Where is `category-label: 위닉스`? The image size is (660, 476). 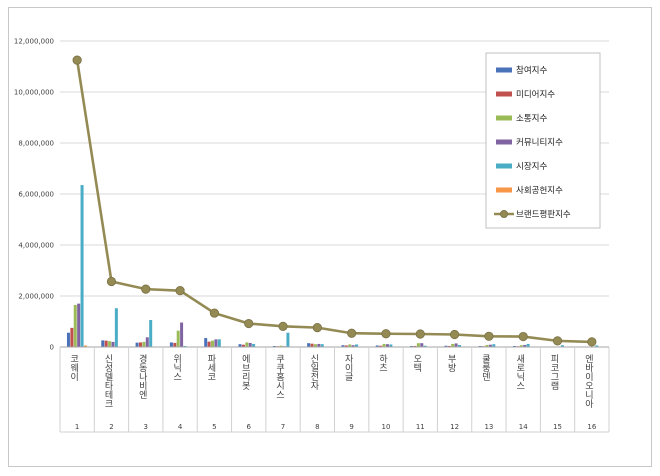 category-label: 위닉스 is located at coordinates (176, 367).